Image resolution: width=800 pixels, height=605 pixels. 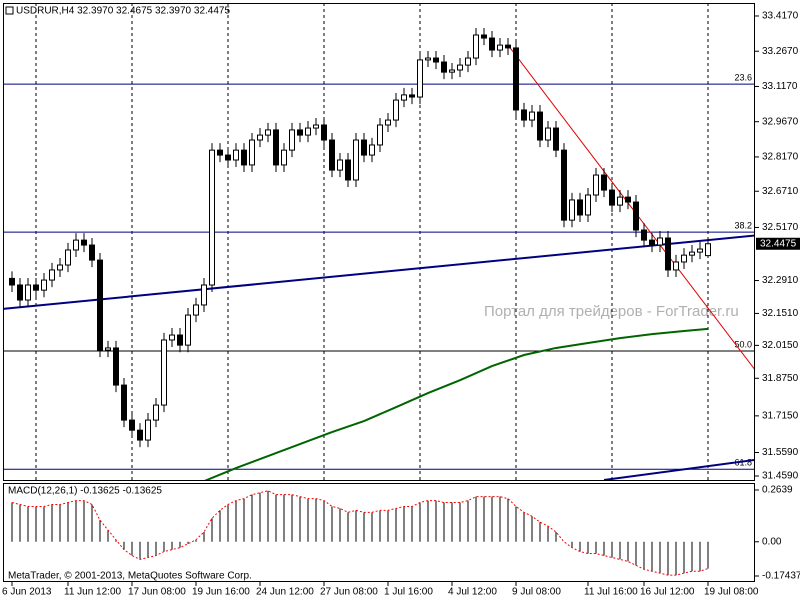 What do you see at coordinates (780, 476) in the screenshot?
I see `y-tick-label: 31.4590` at bounding box center [780, 476].